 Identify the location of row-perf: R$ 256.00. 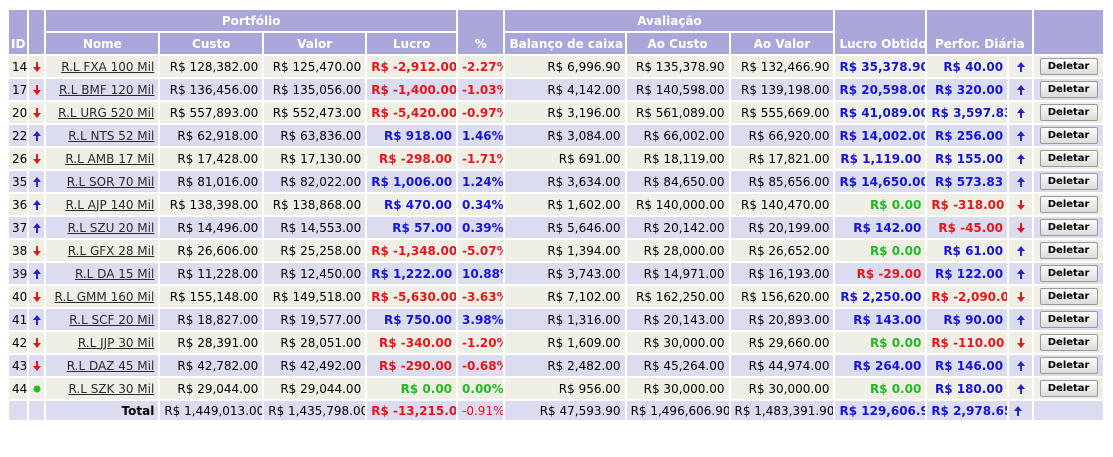
(967, 135).